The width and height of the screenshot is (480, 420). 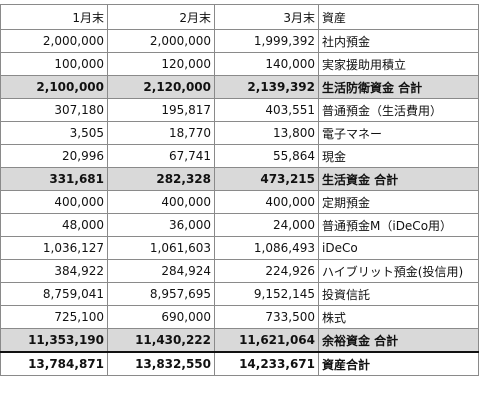 What do you see at coordinates (266, 110) in the screenshot?
I see `cell-march: 403,551` at bounding box center [266, 110].